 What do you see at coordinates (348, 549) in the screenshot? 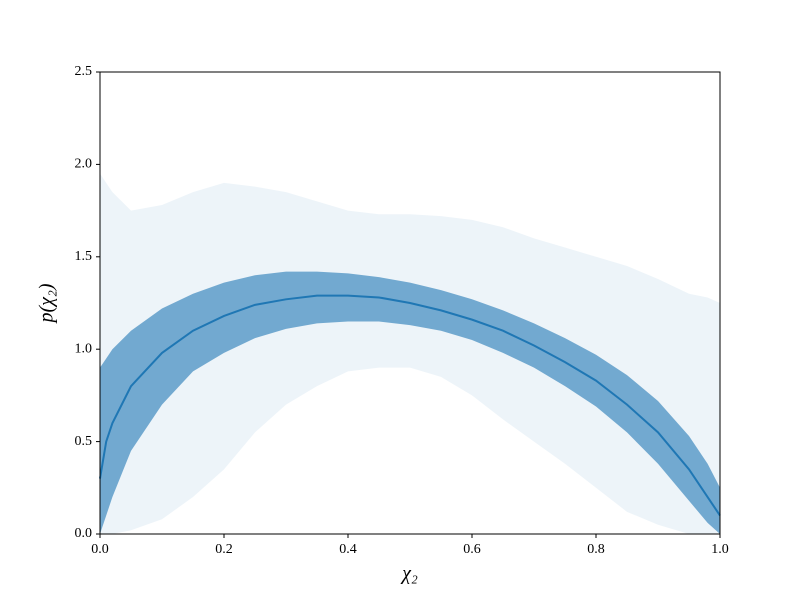
I see `x-tick-label: 0.4` at bounding box center [348, 549].